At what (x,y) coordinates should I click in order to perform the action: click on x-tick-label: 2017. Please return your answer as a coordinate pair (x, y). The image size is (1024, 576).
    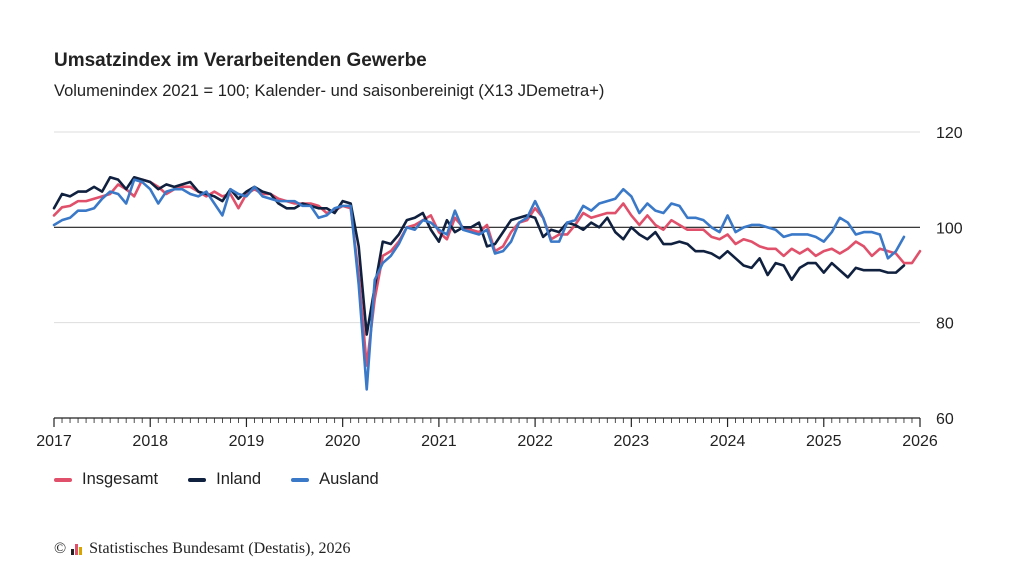
    Looking at the image, I should click on (54, 441).